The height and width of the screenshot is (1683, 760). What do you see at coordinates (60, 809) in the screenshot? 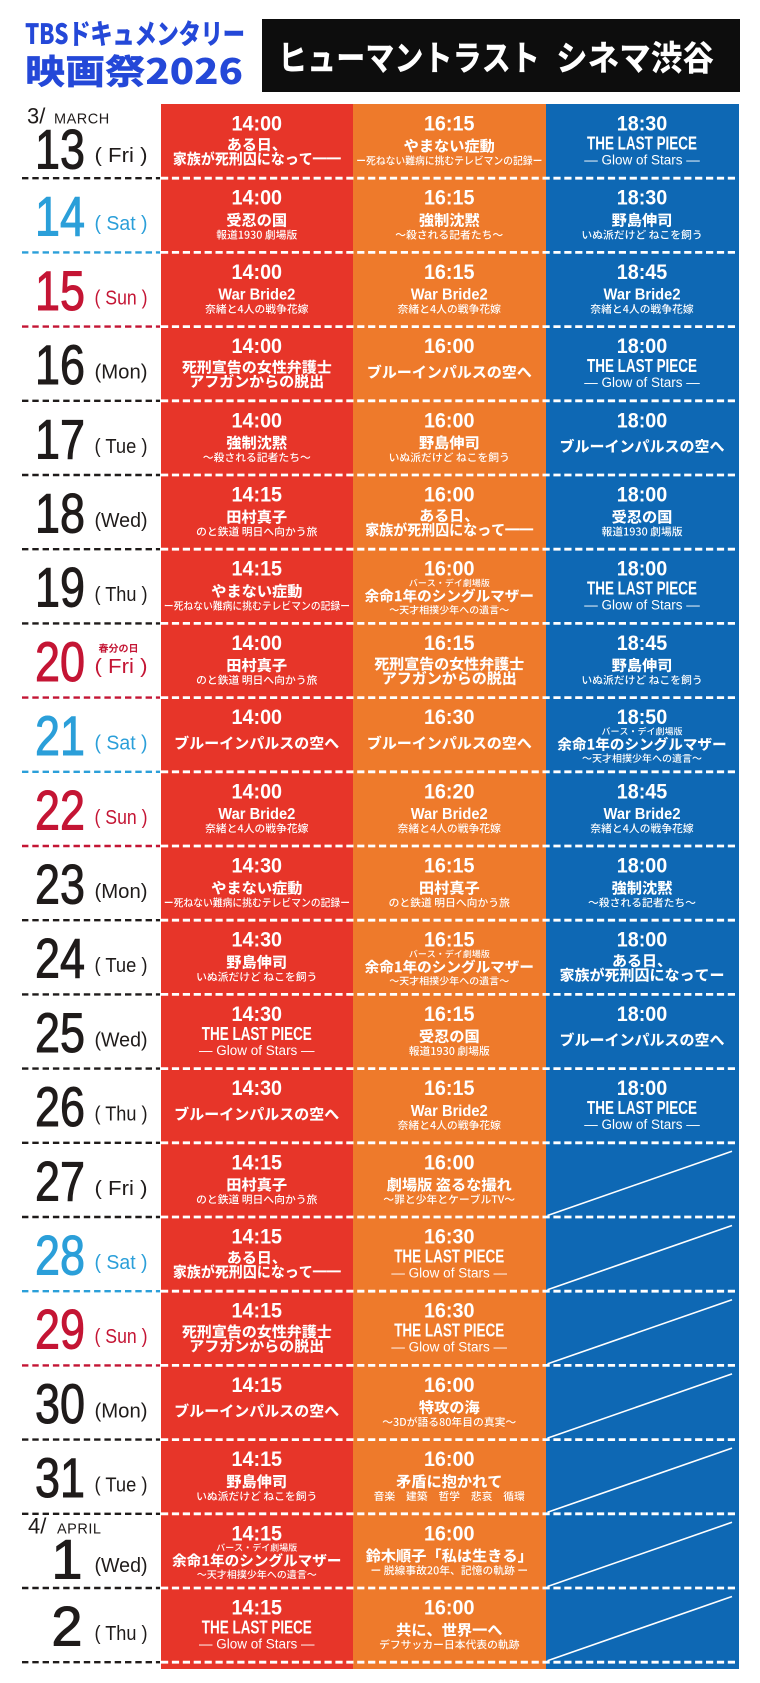
I see `svg-text: 22` at bounding box center [60, 809].